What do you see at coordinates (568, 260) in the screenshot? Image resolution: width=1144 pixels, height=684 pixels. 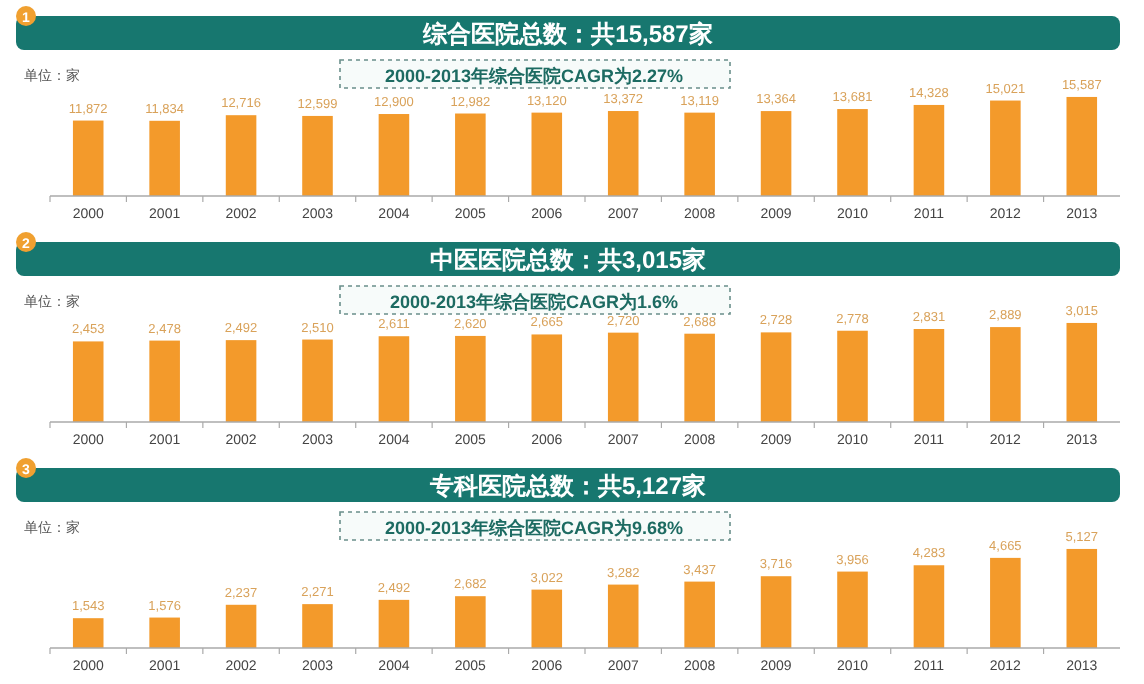 I see `chart-title: 中医医院总数：共3,015家` at bounding box center [568, 260].